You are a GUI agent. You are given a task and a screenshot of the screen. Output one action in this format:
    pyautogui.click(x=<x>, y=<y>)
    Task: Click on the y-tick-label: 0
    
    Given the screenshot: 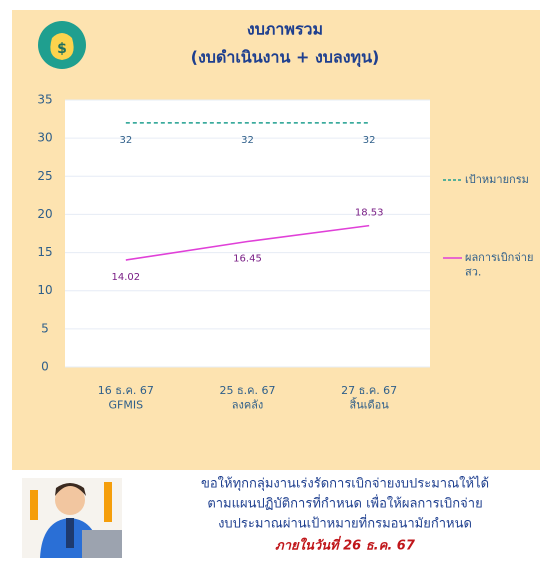 What is the action you would take?
    pyautogui.click(x=45, y=367)
    